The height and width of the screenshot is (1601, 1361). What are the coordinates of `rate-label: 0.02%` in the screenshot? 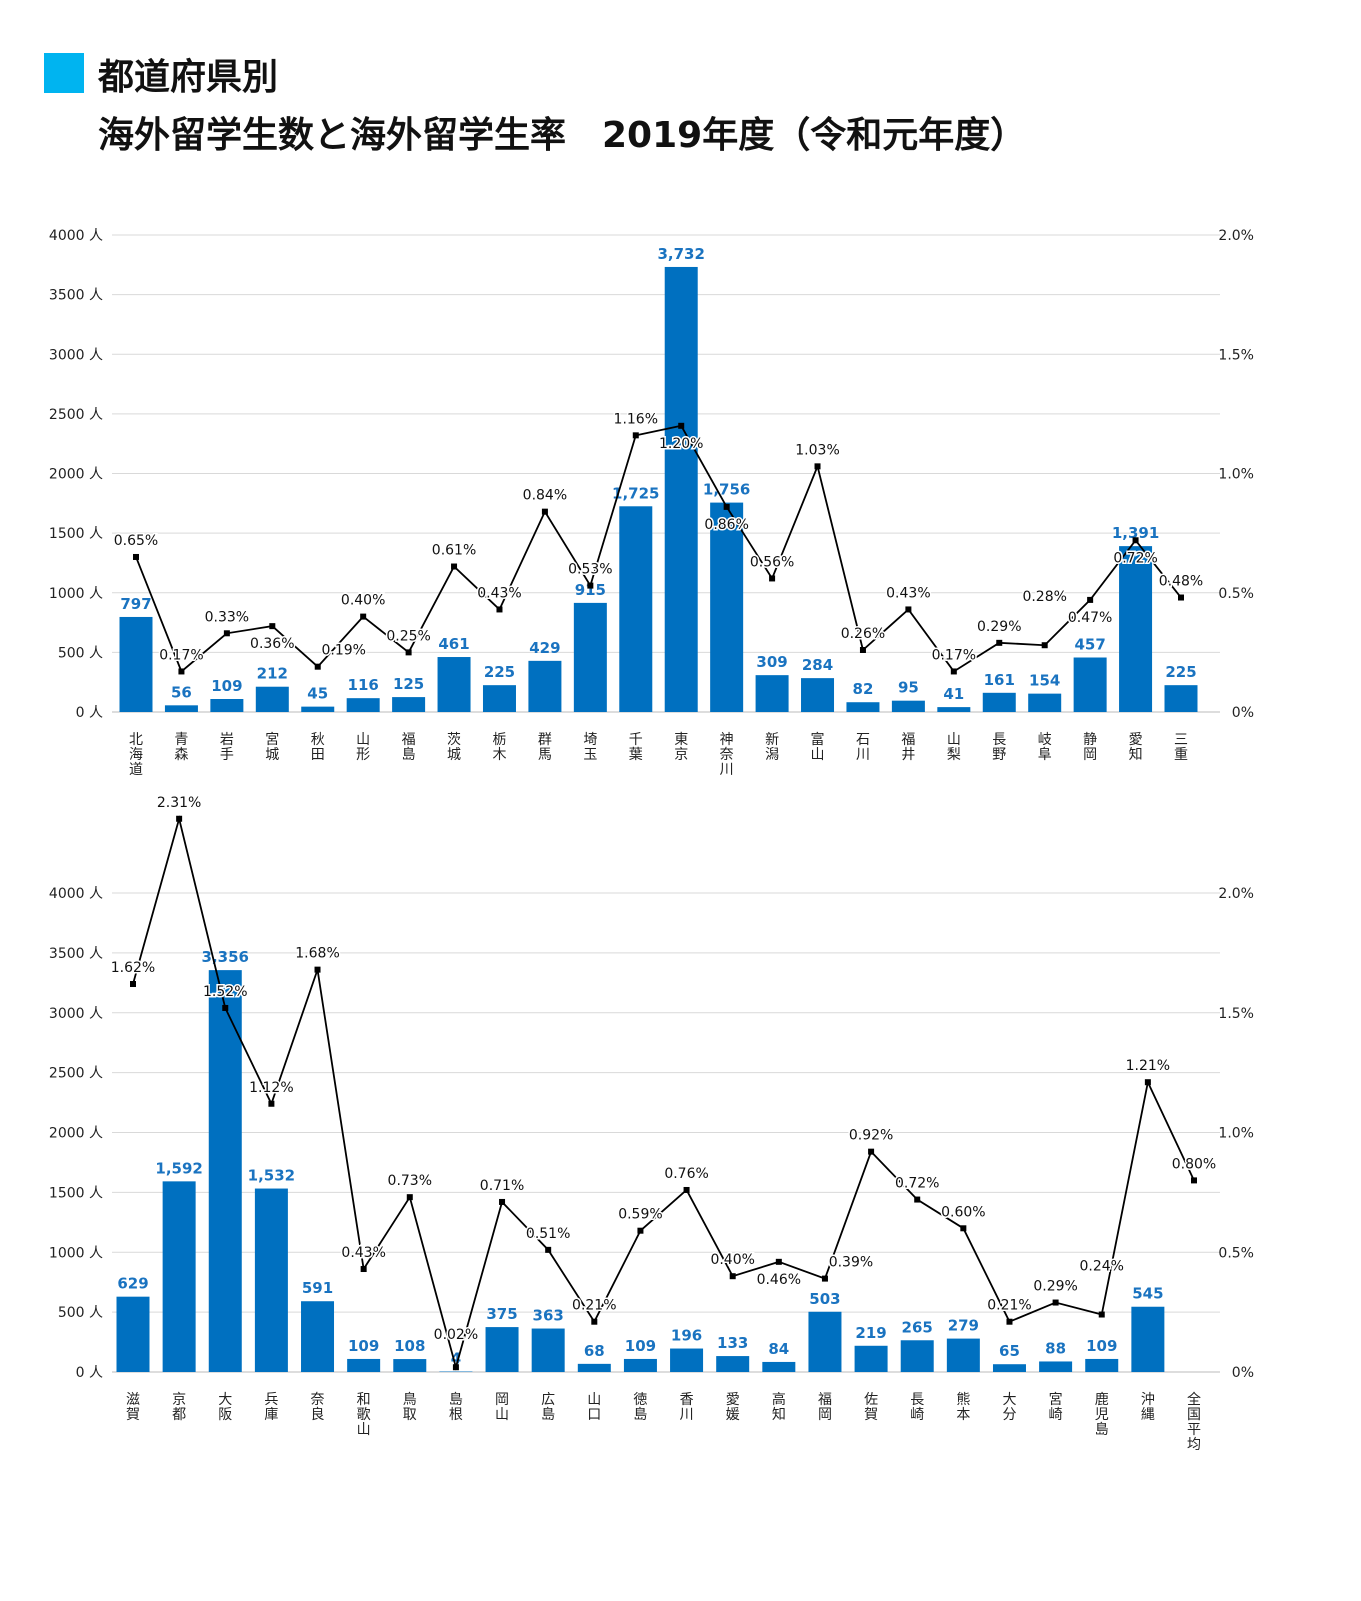 It's located at (456, 1335).